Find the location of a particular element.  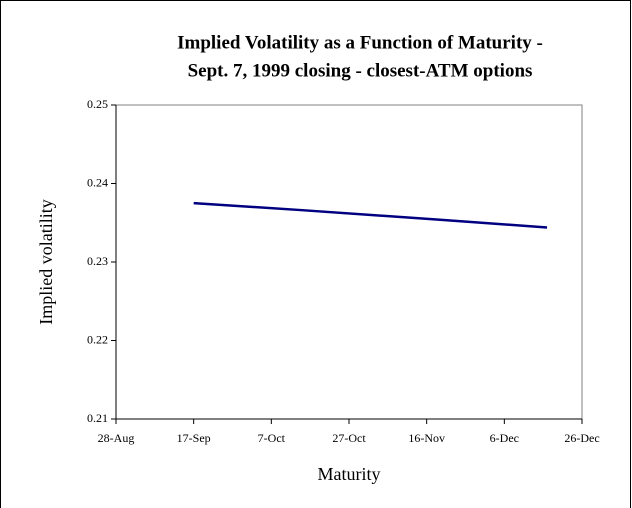

y-tick-label: 0.25 is located at coordinates (97, 104).